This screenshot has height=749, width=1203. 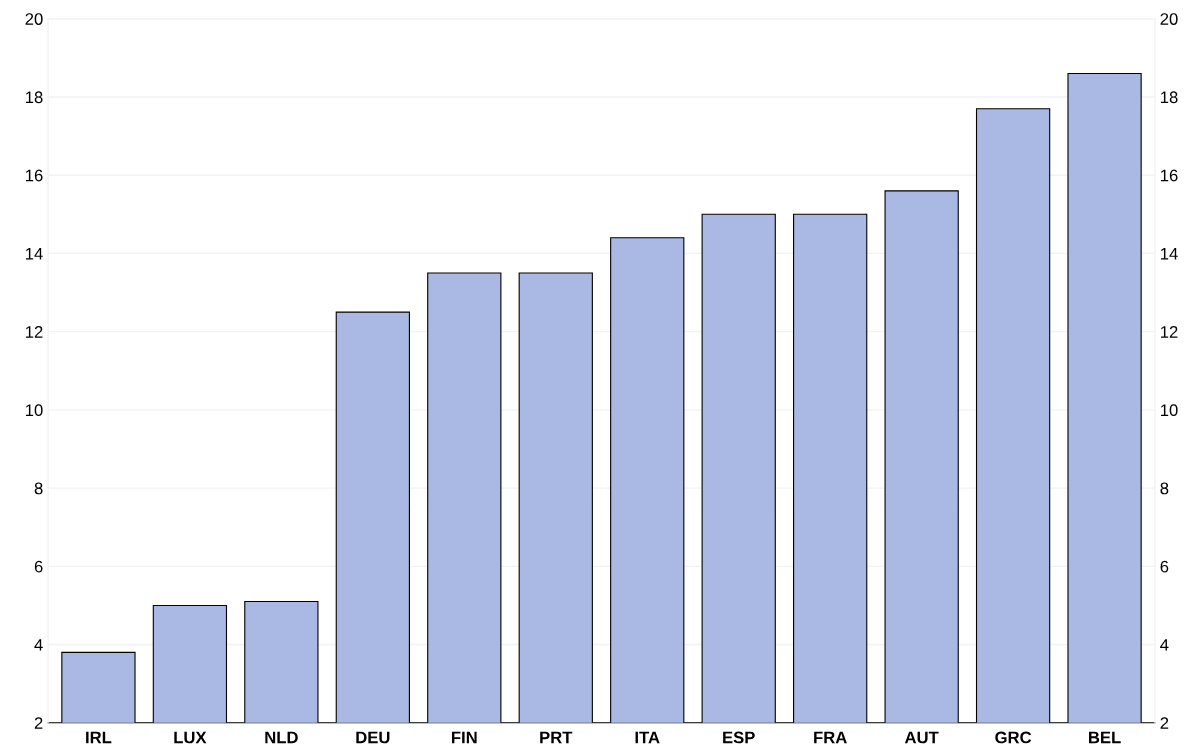 I want to click on y-tick-label: 14, so click(x=34, y=253).